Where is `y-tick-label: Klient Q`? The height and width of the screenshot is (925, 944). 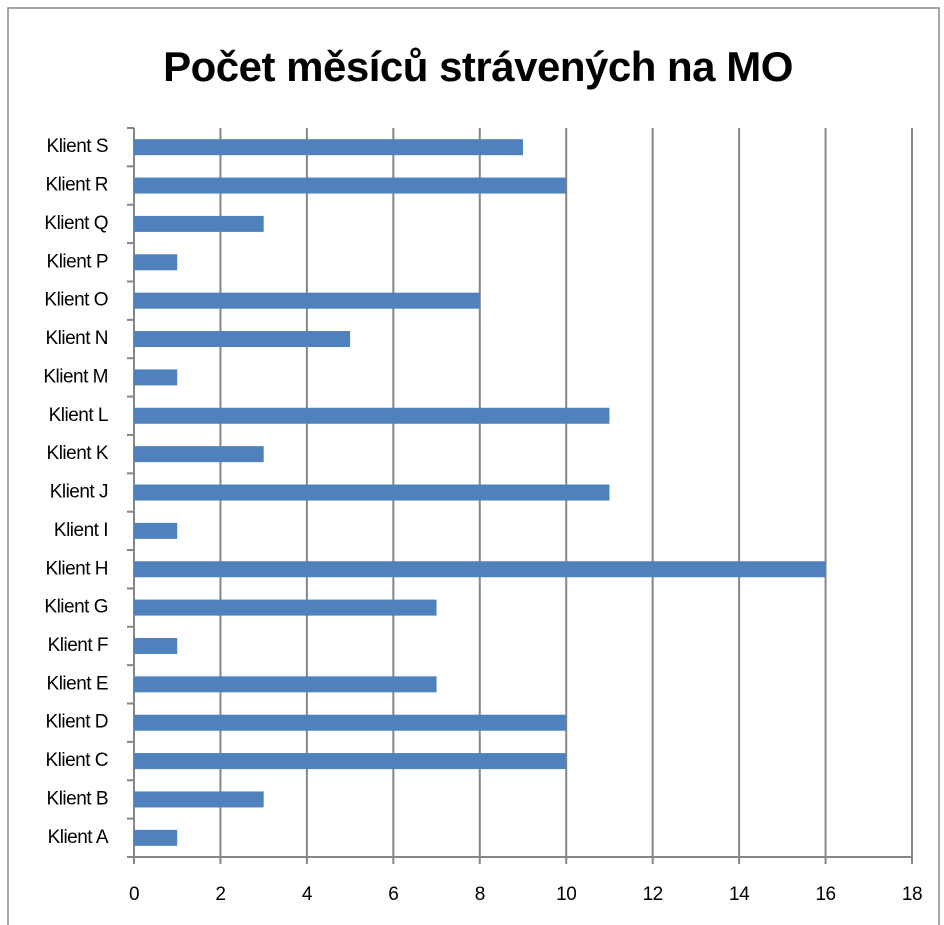
y-tick-label: Klient Q is located at coordinates (76, 223).